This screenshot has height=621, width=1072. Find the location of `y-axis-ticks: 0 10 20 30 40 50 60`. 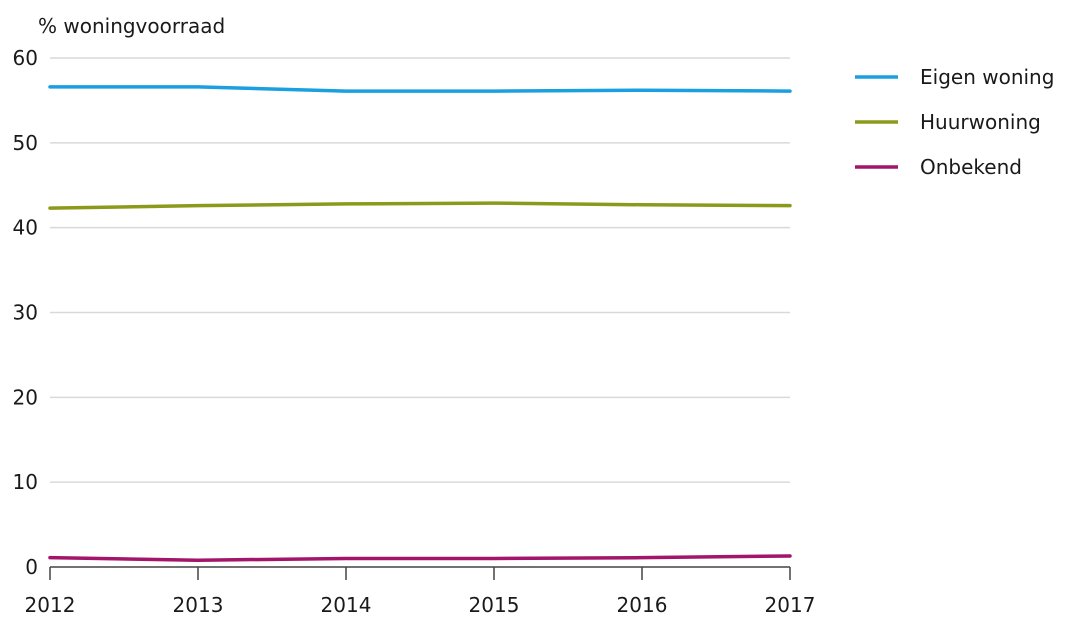

y-axis-ticks: 0 10 20 30 40 50 60 is located at coordinates (25, 312).